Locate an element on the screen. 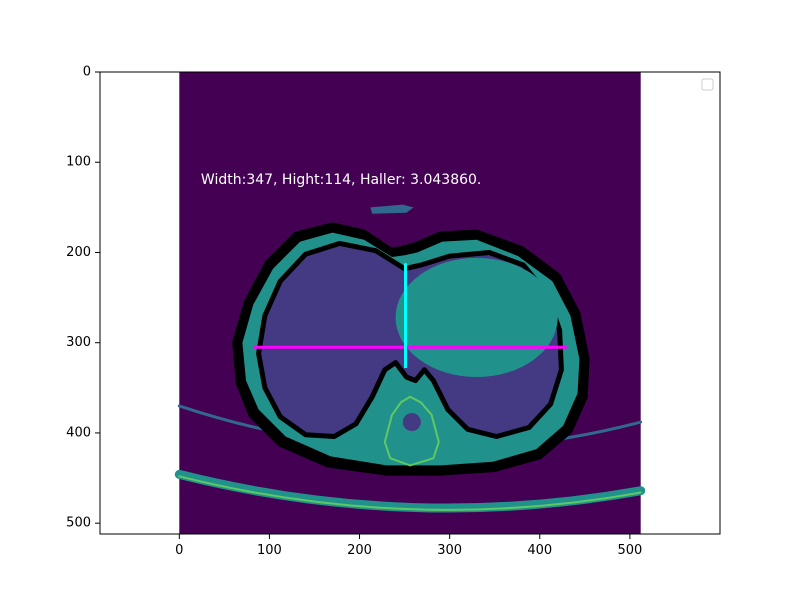 The height and width of the screenshot is (600, 800). spinal-canal is located at coordinates (411, 422).